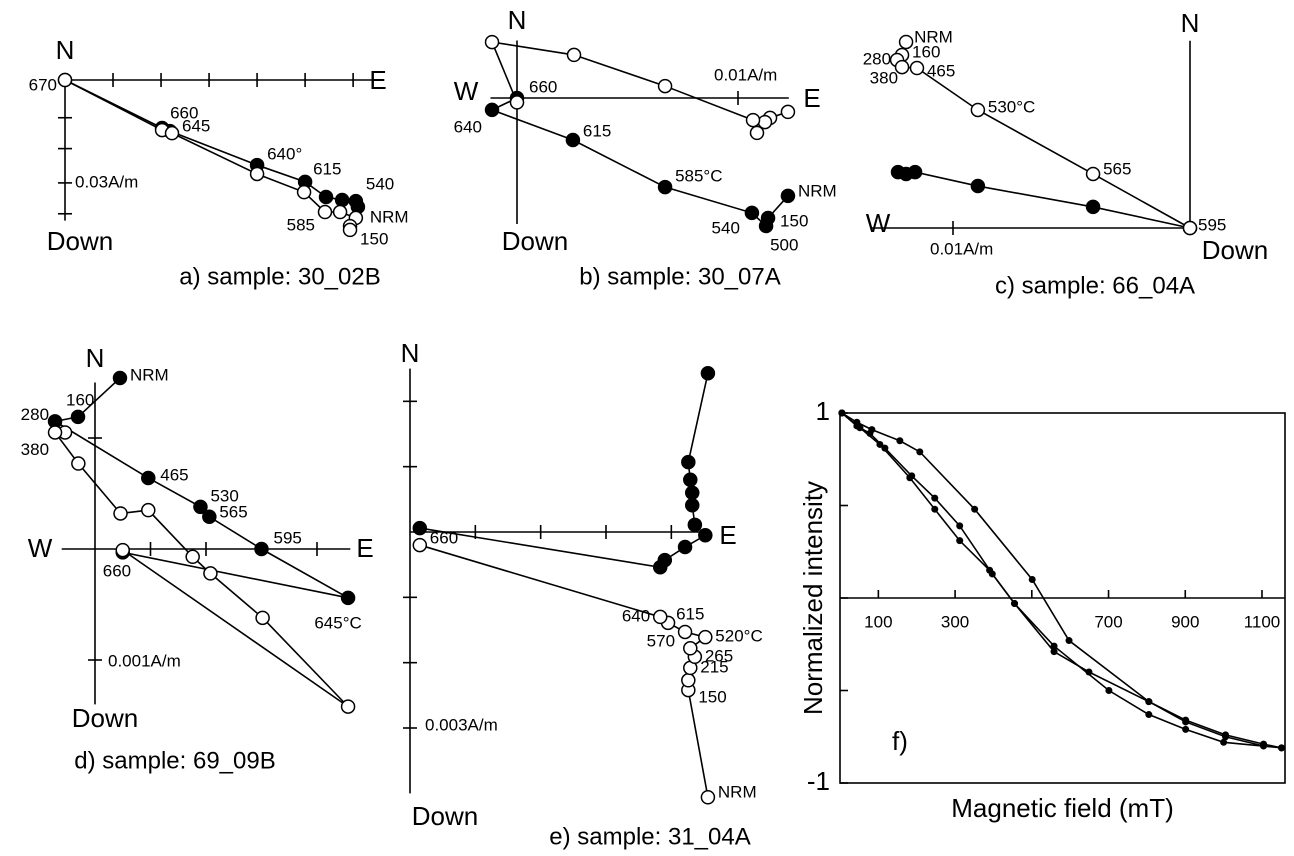 The width and height of the screenshot is (1294, 856). I want to click on step-label: 150, so click(712, 697).